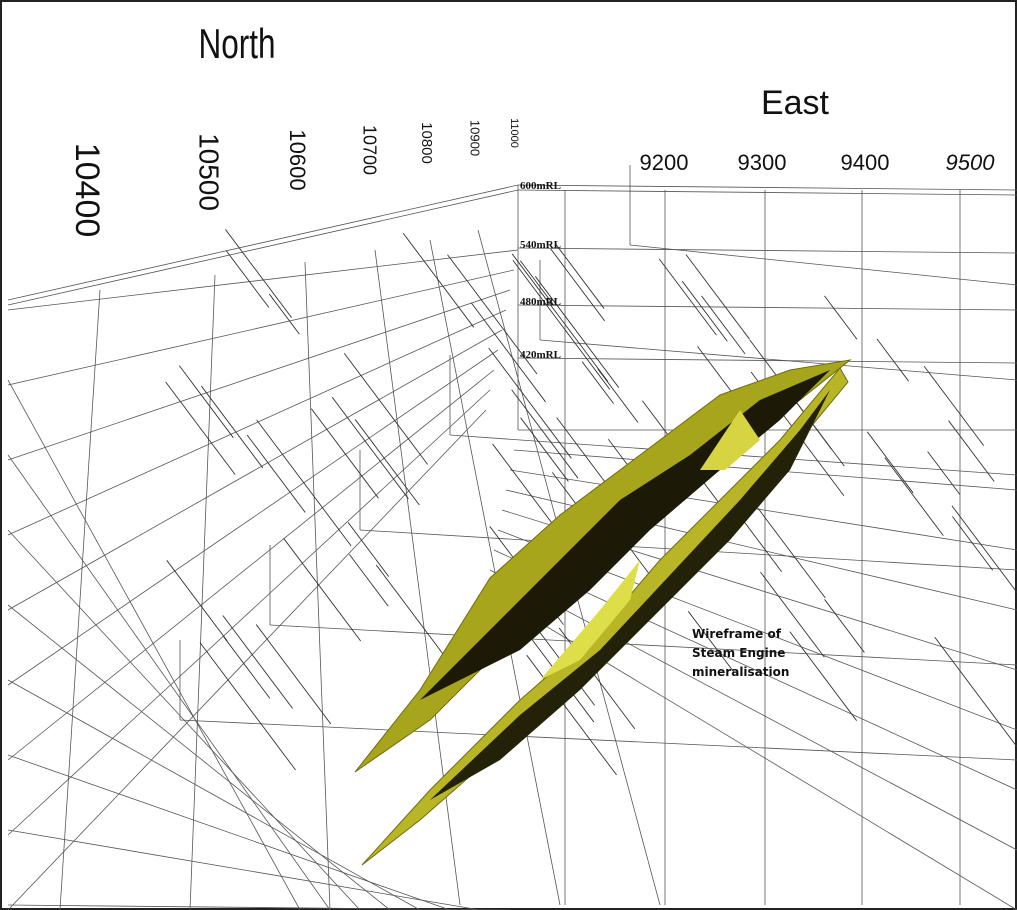 This screenshot has height=910, width=1017. Describe the element at coordinates (540, 355) in the screenshot. I see `elevation-label: 420mRL` at that location.